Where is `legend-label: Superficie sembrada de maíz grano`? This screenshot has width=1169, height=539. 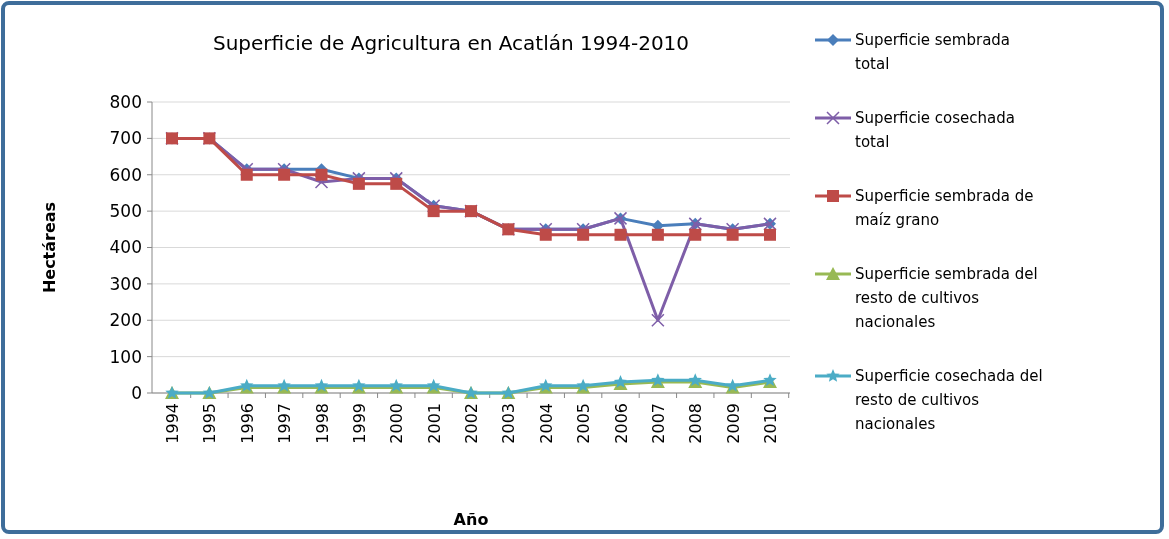 legend-label: Superficie sembrada de maíz grano is located at coordinates (944, 208).